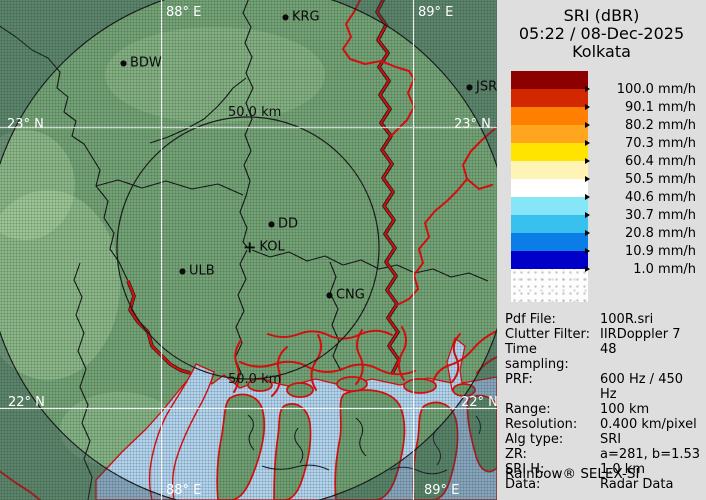 This screenshot has width=706, height=500. I want to click on metadata-label: ZR:, so click(516, 454).